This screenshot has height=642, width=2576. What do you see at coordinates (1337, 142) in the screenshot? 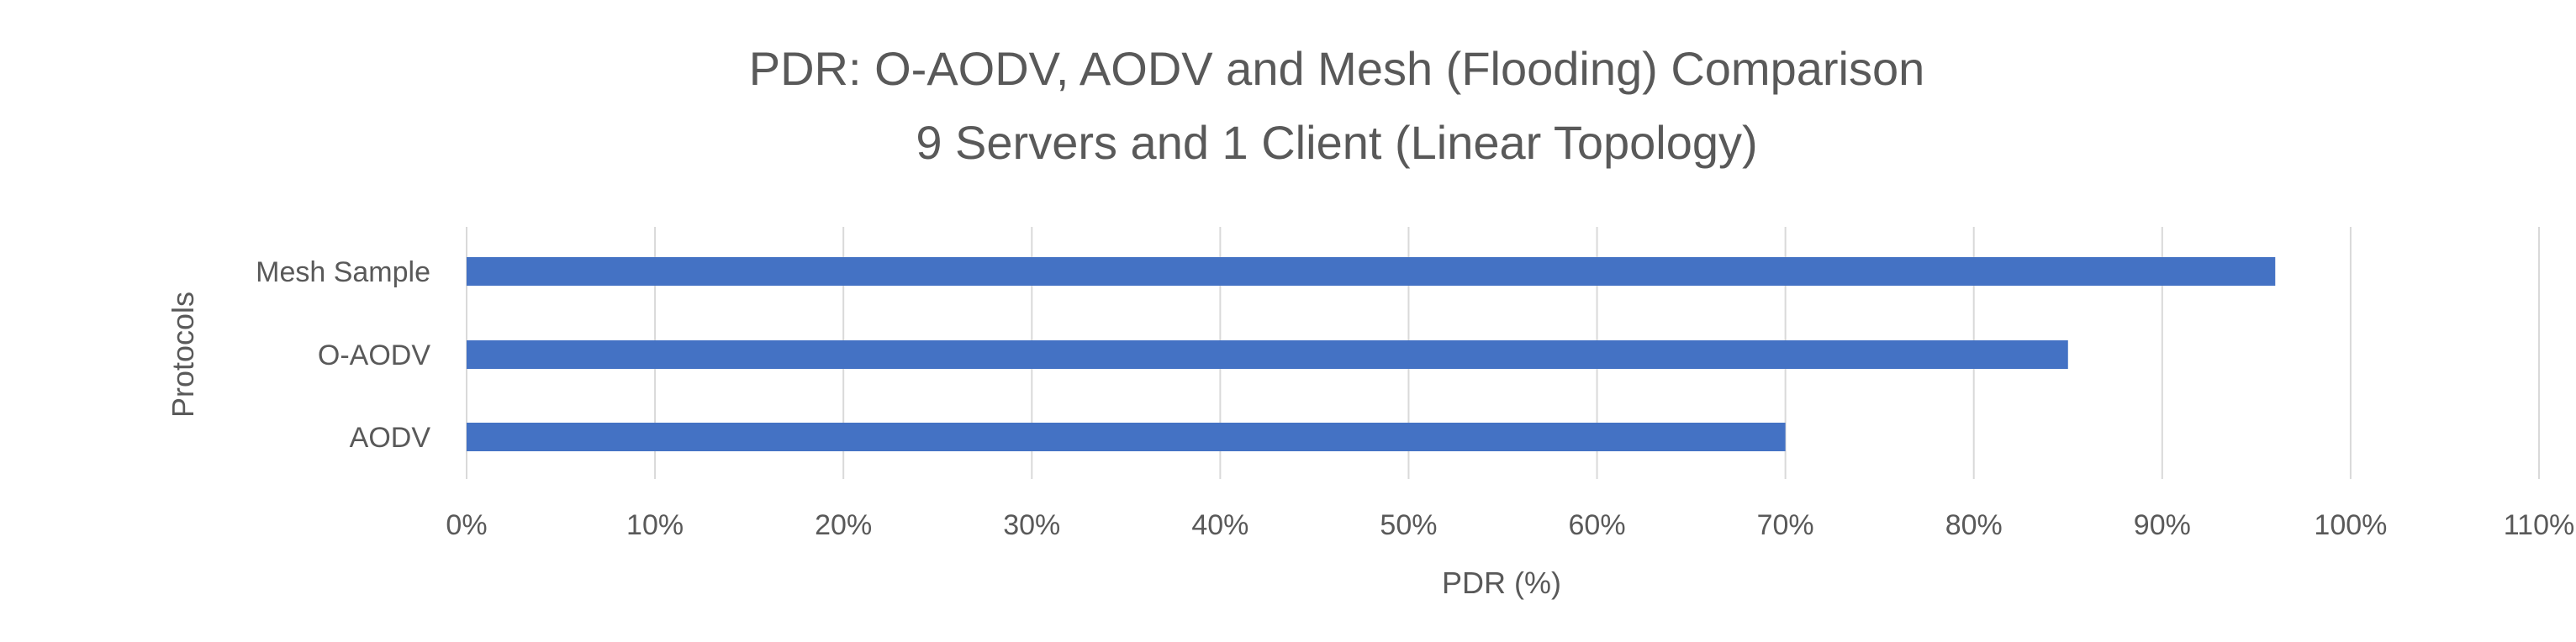
I see `chart-title-line-2: 9 Servers and 1 Client (Linear Topology)` at bounding box center [1337, 142].